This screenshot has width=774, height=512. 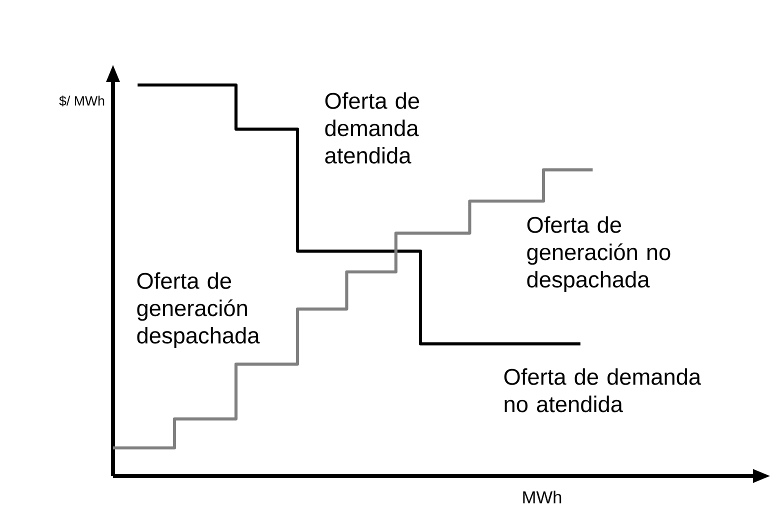 What do you see at coordinates (603, 390) in the screenshot?
I see `annotation: Oferta de demanda no atendida` at bounding box center [603, 390].